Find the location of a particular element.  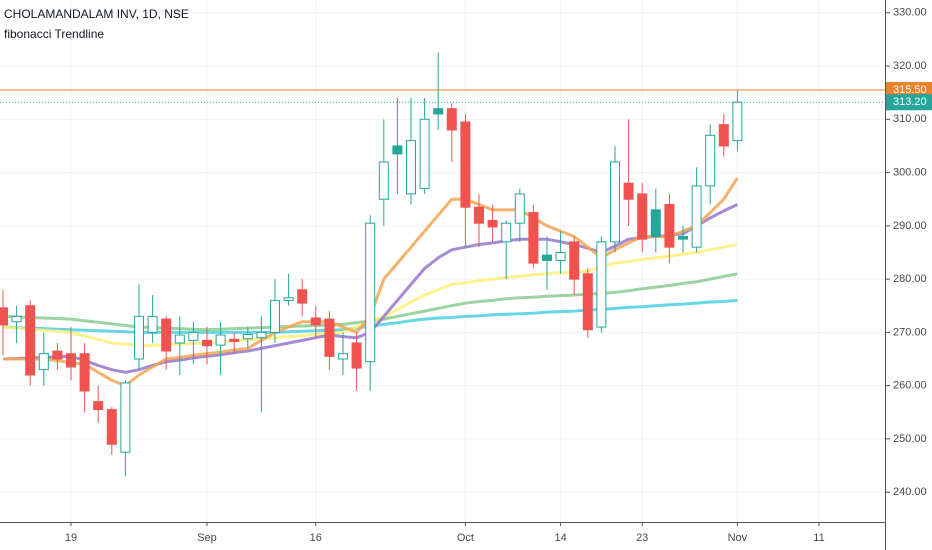

x-tick-label: 11 is located at coordinates (818, 538).